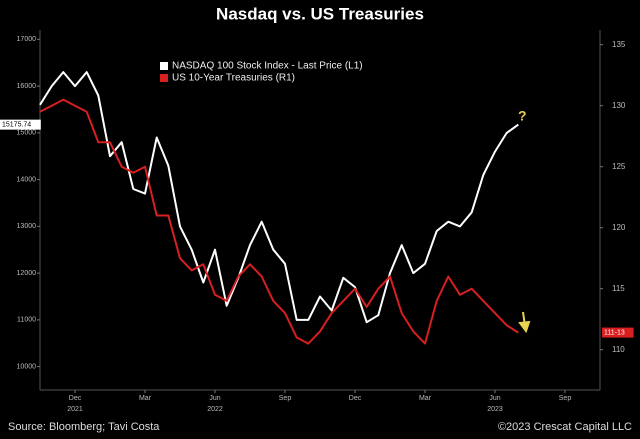 The height and width of the screenshot is (439, 640). I want to click on y-tick-label: 13000, so click(27, 226).